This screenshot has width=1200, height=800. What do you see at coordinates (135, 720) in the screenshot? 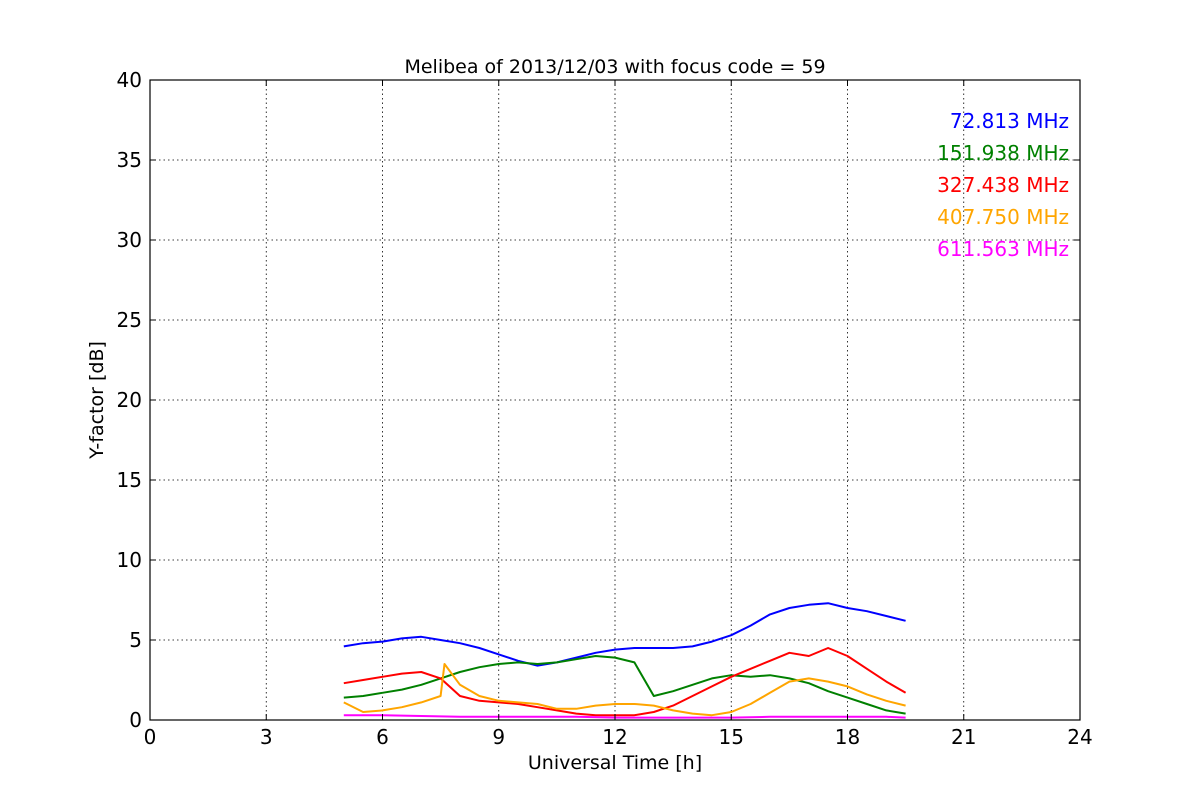
I see `y-tick-label: 0` at bounding box center [135, 720].